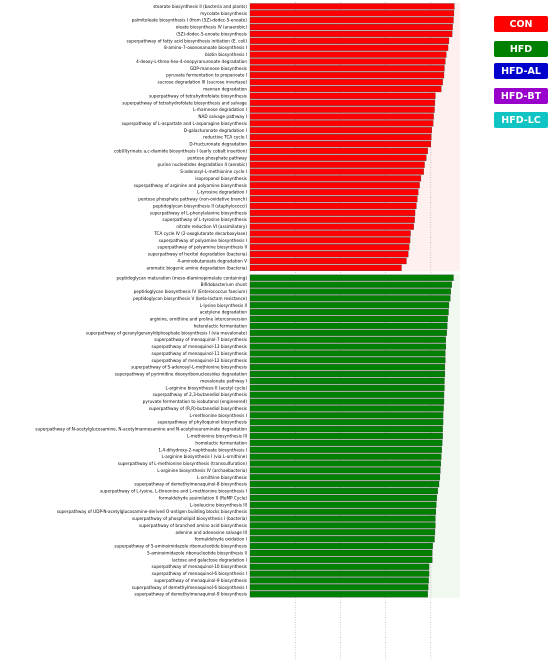  What do you see at coordinates (223, 380) in the screenshot?
I see `category-label: mevalonate pathway I` at bounding box center [223, 380].